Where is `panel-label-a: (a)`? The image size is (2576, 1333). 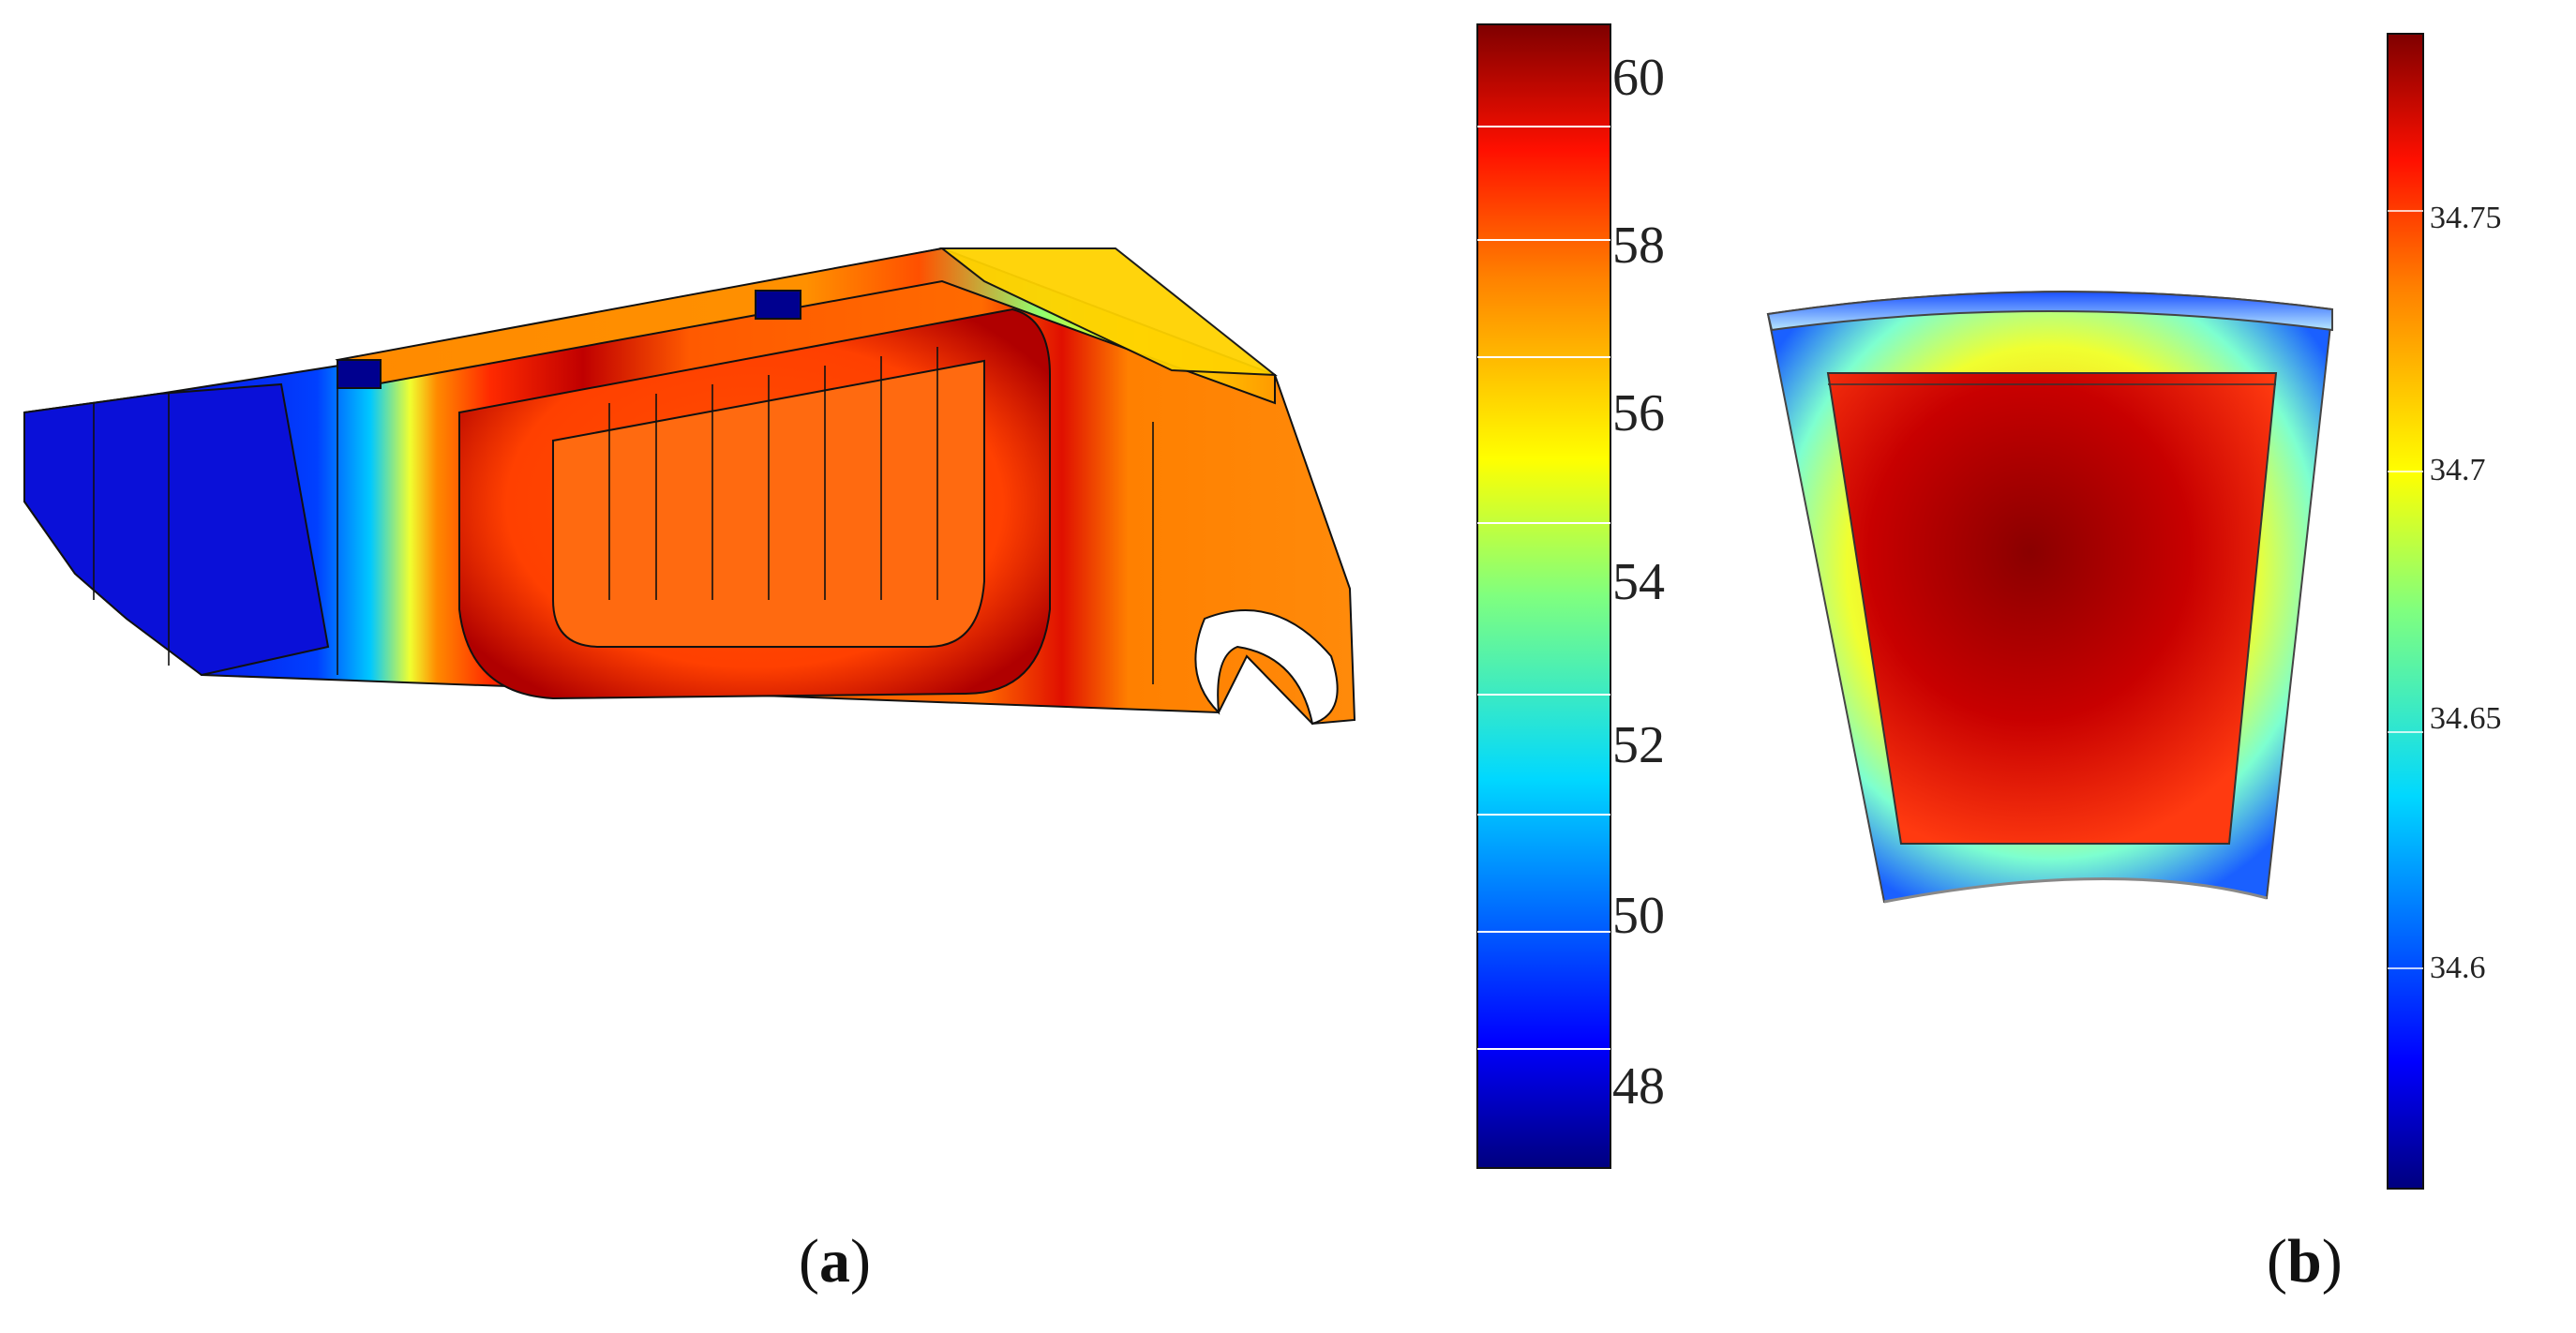
panel-label-a: (a) is located at coordinates (835, 1261).